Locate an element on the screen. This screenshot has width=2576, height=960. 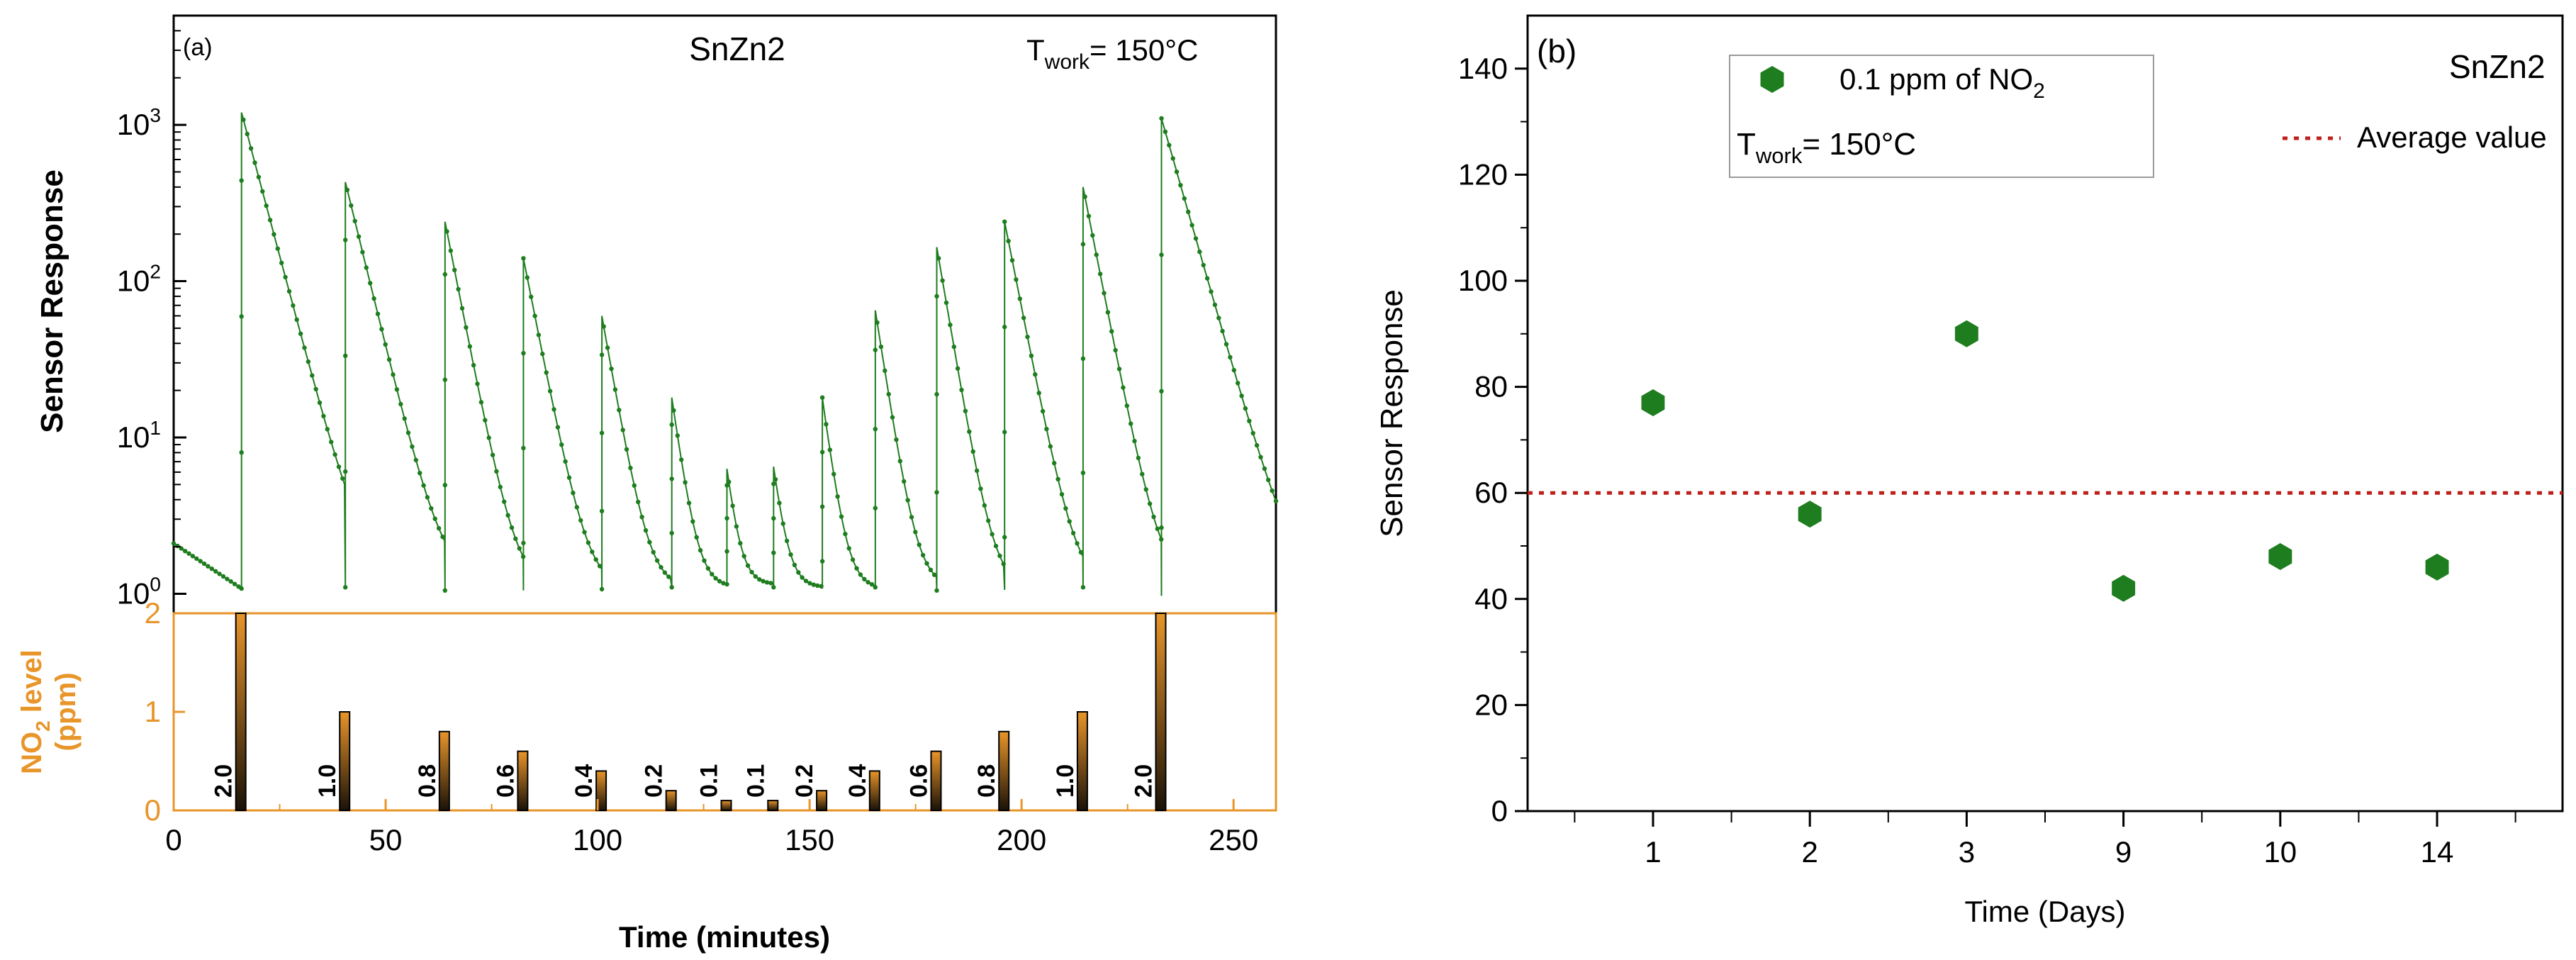
panel-a-x-axis-label: Time (minutes) is located at coordinates (725, 937).